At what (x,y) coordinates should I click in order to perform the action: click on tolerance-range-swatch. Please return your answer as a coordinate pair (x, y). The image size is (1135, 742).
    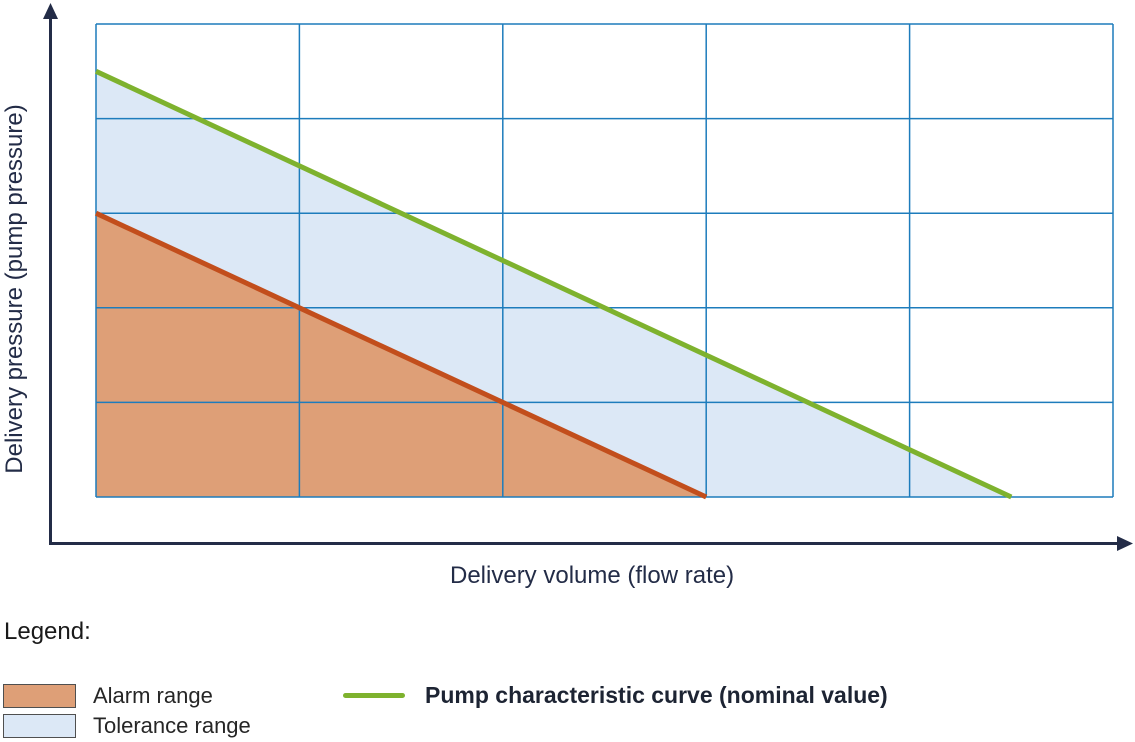
    Looking at the image, I should click on (39, 725).